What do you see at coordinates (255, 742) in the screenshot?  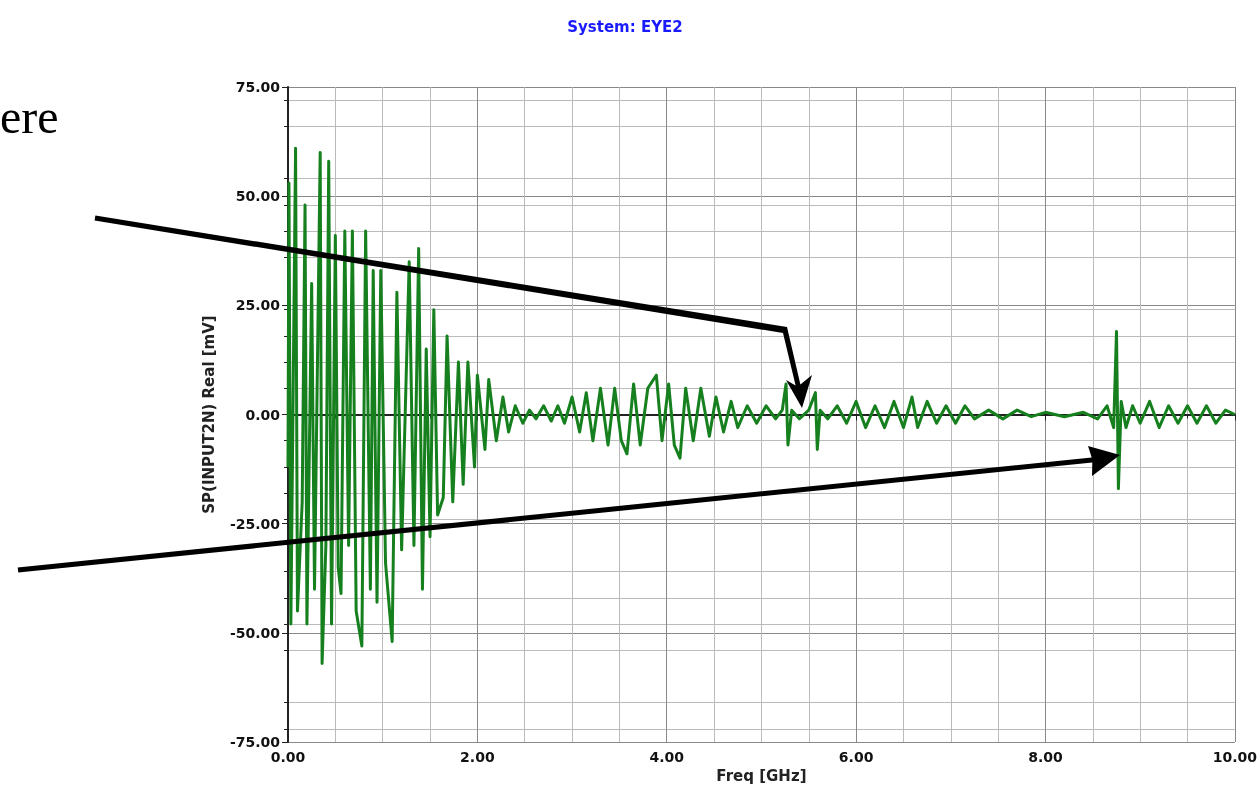 I see `y-tick-label: -75.00` at bounding box center [255, 742].